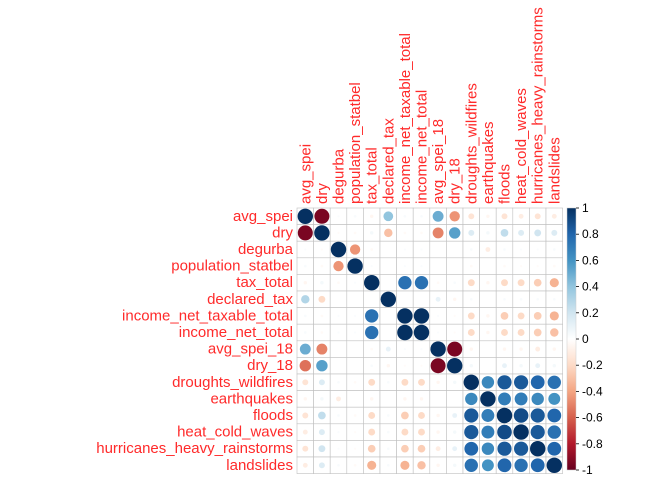 This screenshot has width=672, height=480. I want to click on corr-circle-tax_total-hurricanes_heavy_rainstorms, so click(537, 282).